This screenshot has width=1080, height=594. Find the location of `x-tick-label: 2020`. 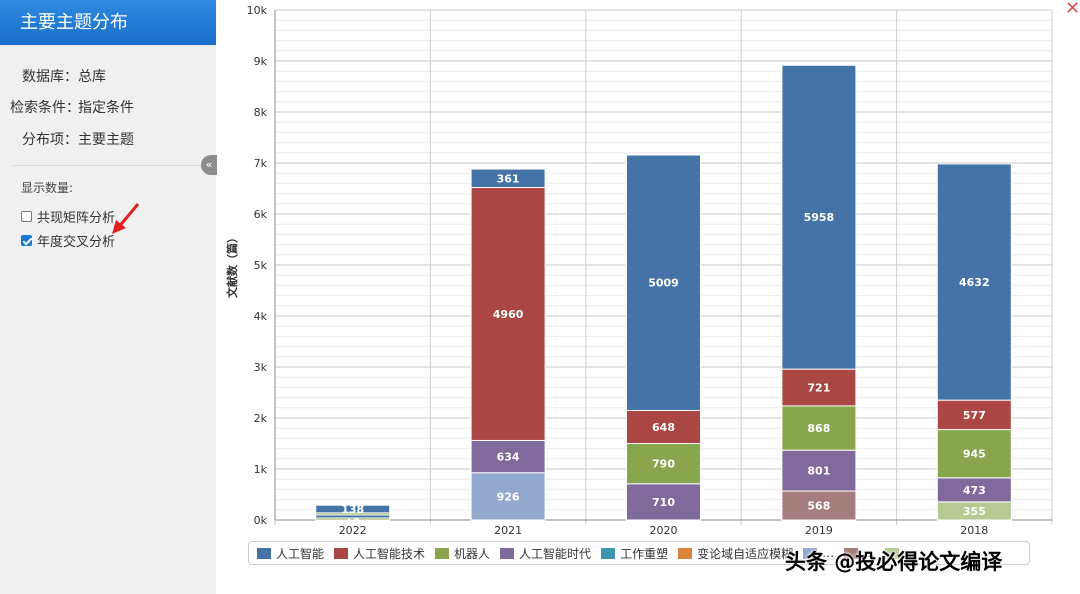

x-tick-label: 2020 is located at coordinates (664, 530).